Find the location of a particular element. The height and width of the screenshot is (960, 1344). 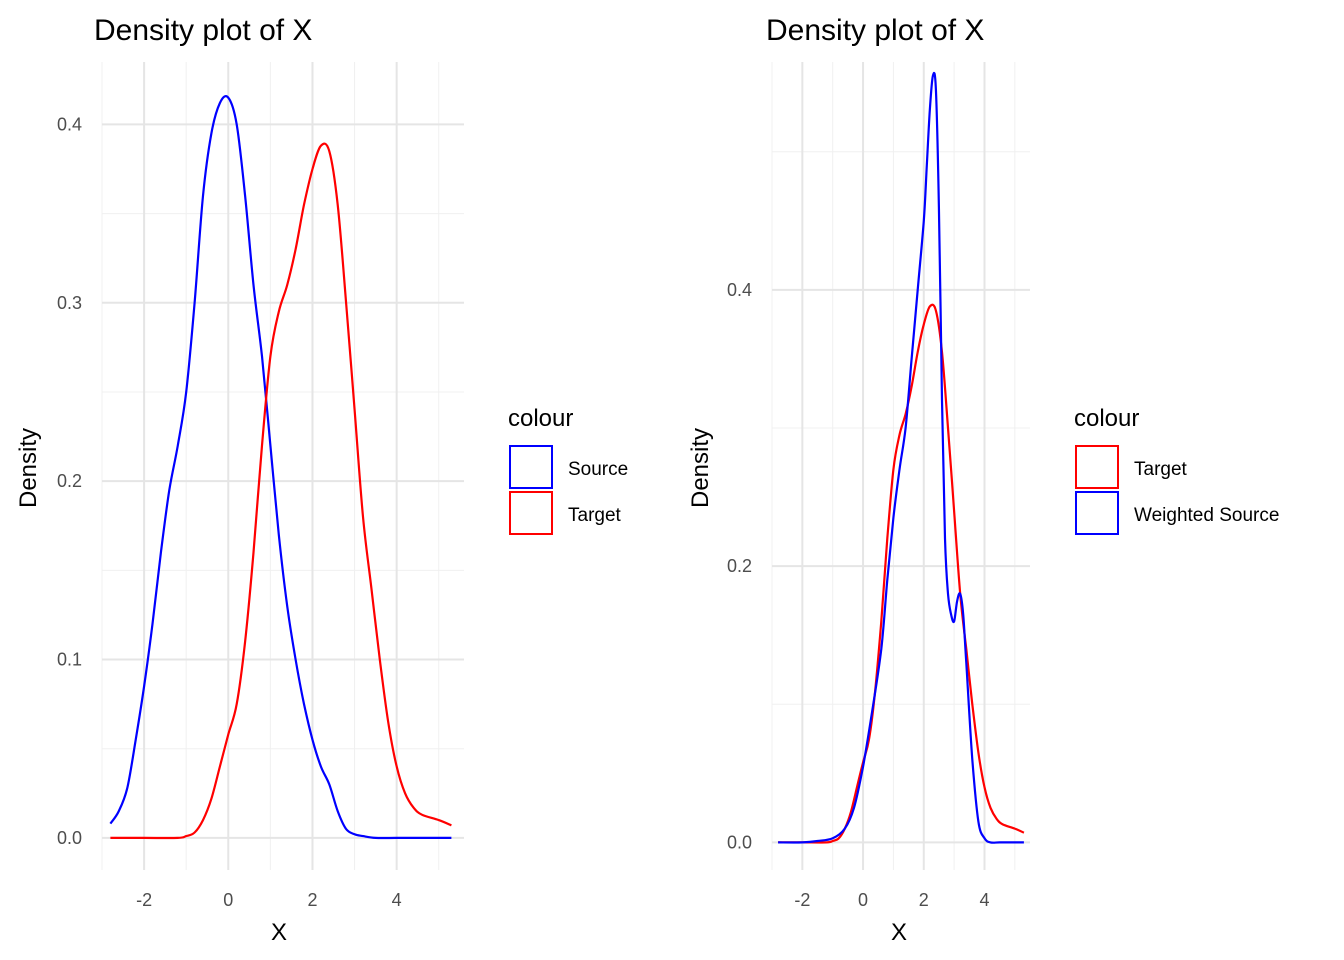

left-legend-key-source is located at coordinates (531, 467).